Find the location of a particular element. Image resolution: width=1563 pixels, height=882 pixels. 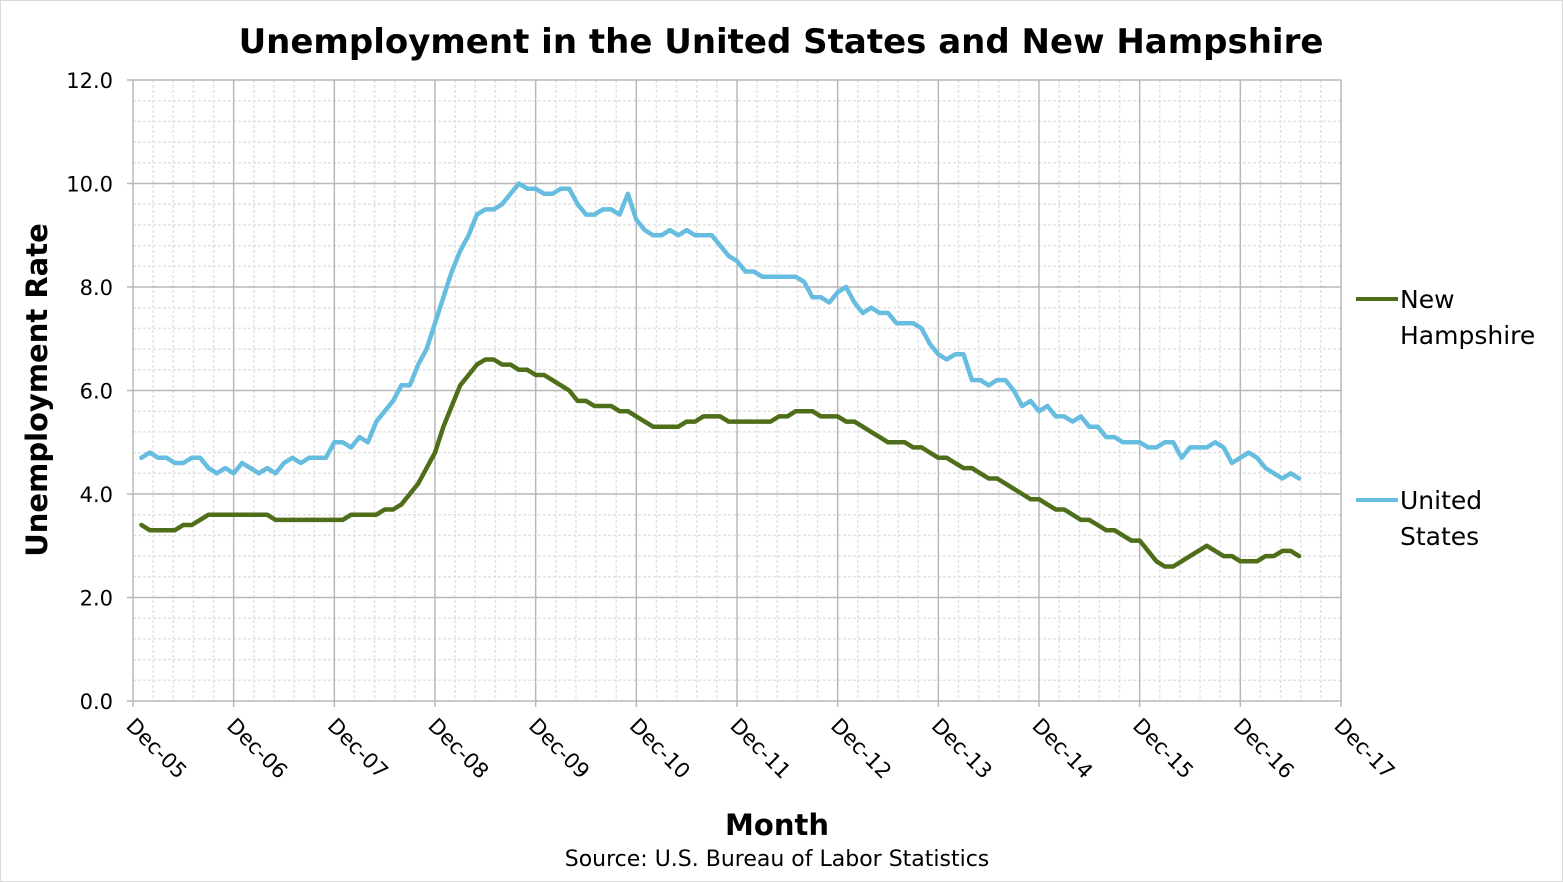

source-note: Source: U.S. Bureau of Labor Statistics is located at coordinates (777, 859).